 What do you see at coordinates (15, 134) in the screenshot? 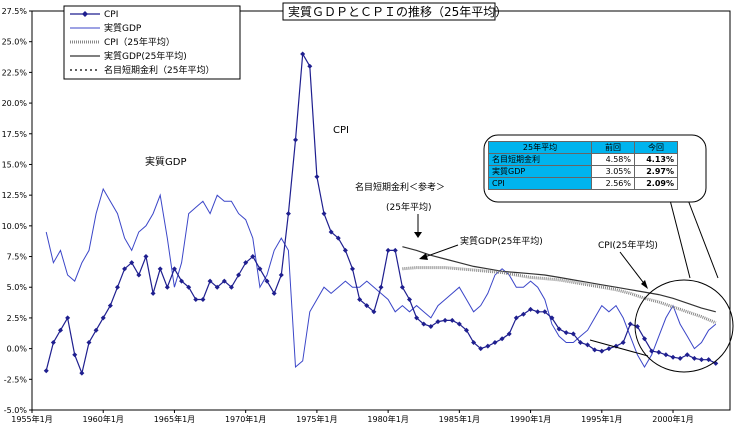
I see `y-tick-label: 17.5%` at bounding box center [15, 134].